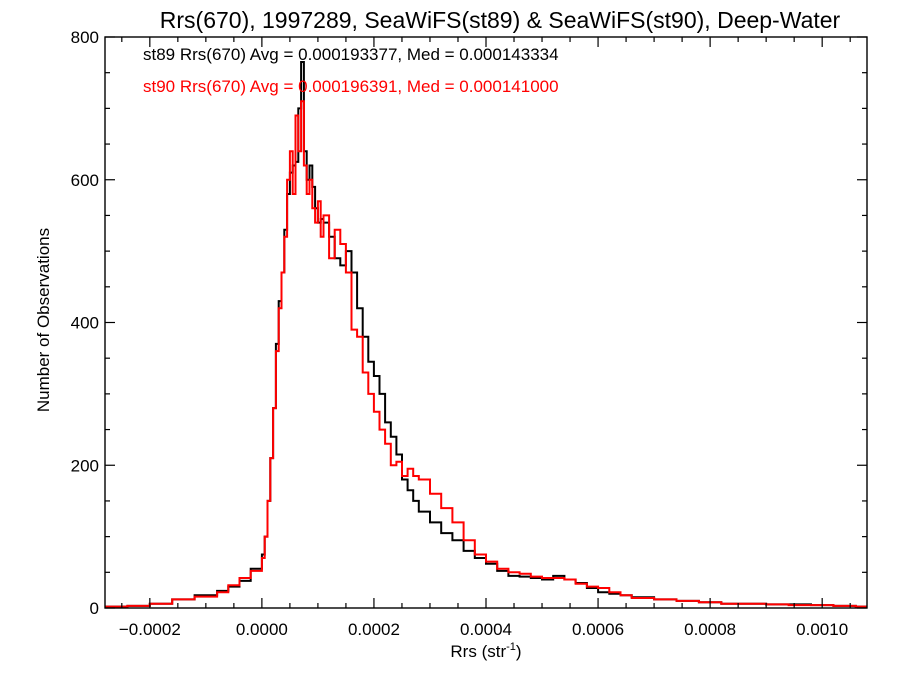  Describe the element at coordinates (262, 629) in the screenshot. I see `x-tick-label: 0.0000` at that location.